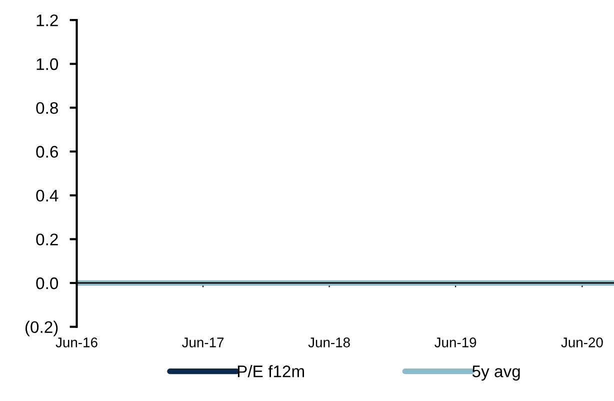 The width and height of the screenshot is (614, 401). What do you see at coordinates (47, 108) in the screenshot?
I see `y-tick-label: 0.8` at bounding box center [47, 108].